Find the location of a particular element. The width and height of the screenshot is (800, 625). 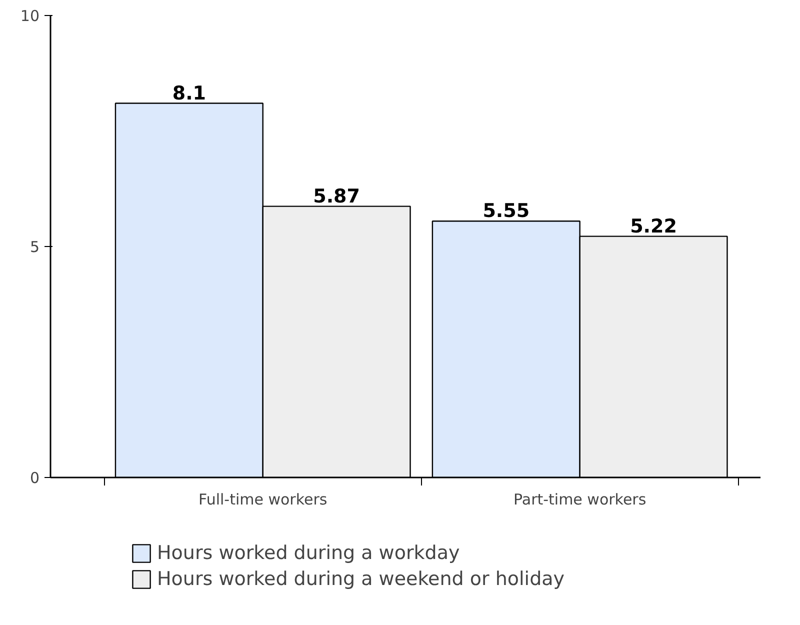

y-tick-label: 0 is located at coordinates (35, 478).